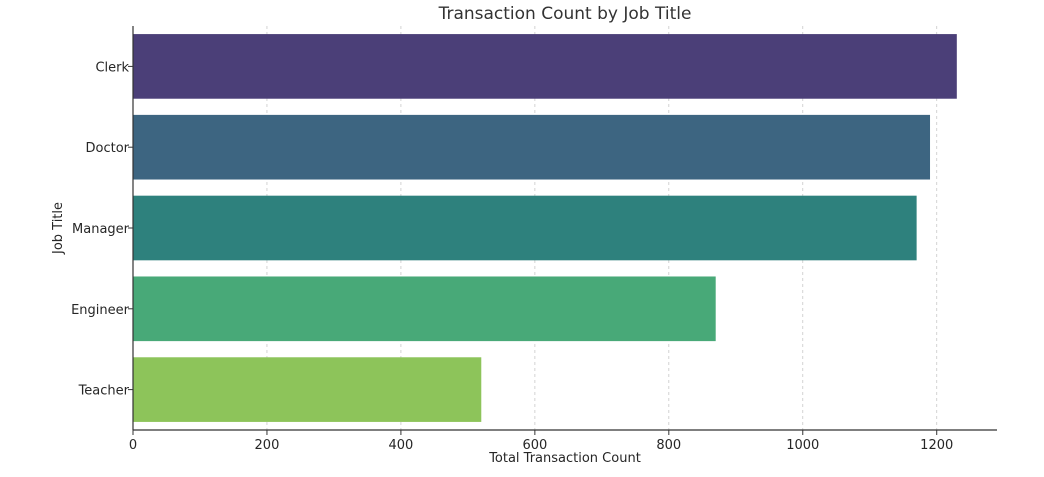 Image resolution: width=1044 pixels, height=477 pixels. I want to click on y-tick-label-clerk: Clerk, so click(112, 67).